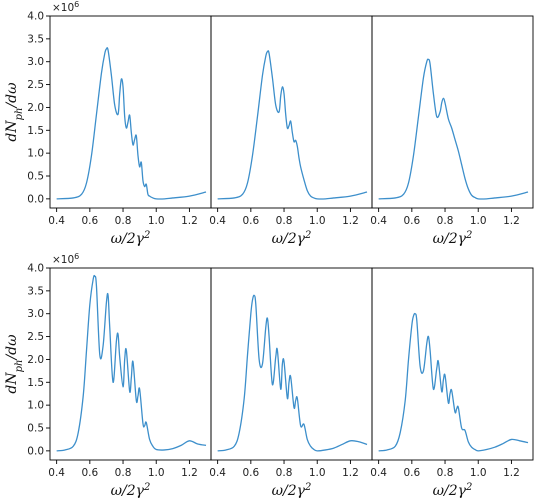 The height and width of the screenshot is (501, 550). I want to click on panel-r2-c2: 0.4 0.6 0.8 1.0 1.2 ω/2γ2, so click(291, 383).